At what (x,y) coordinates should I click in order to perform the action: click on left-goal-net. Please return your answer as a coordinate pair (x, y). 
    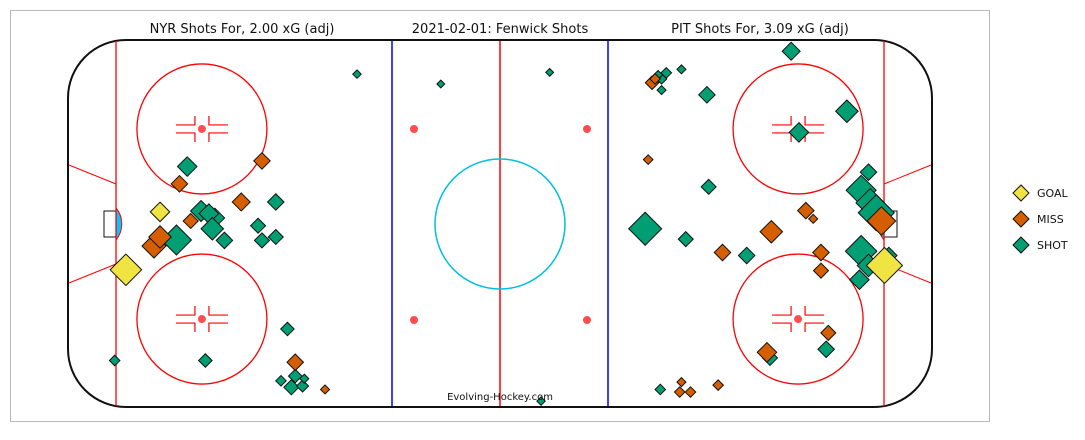
    Looking at the image, I should click on (109, 224).